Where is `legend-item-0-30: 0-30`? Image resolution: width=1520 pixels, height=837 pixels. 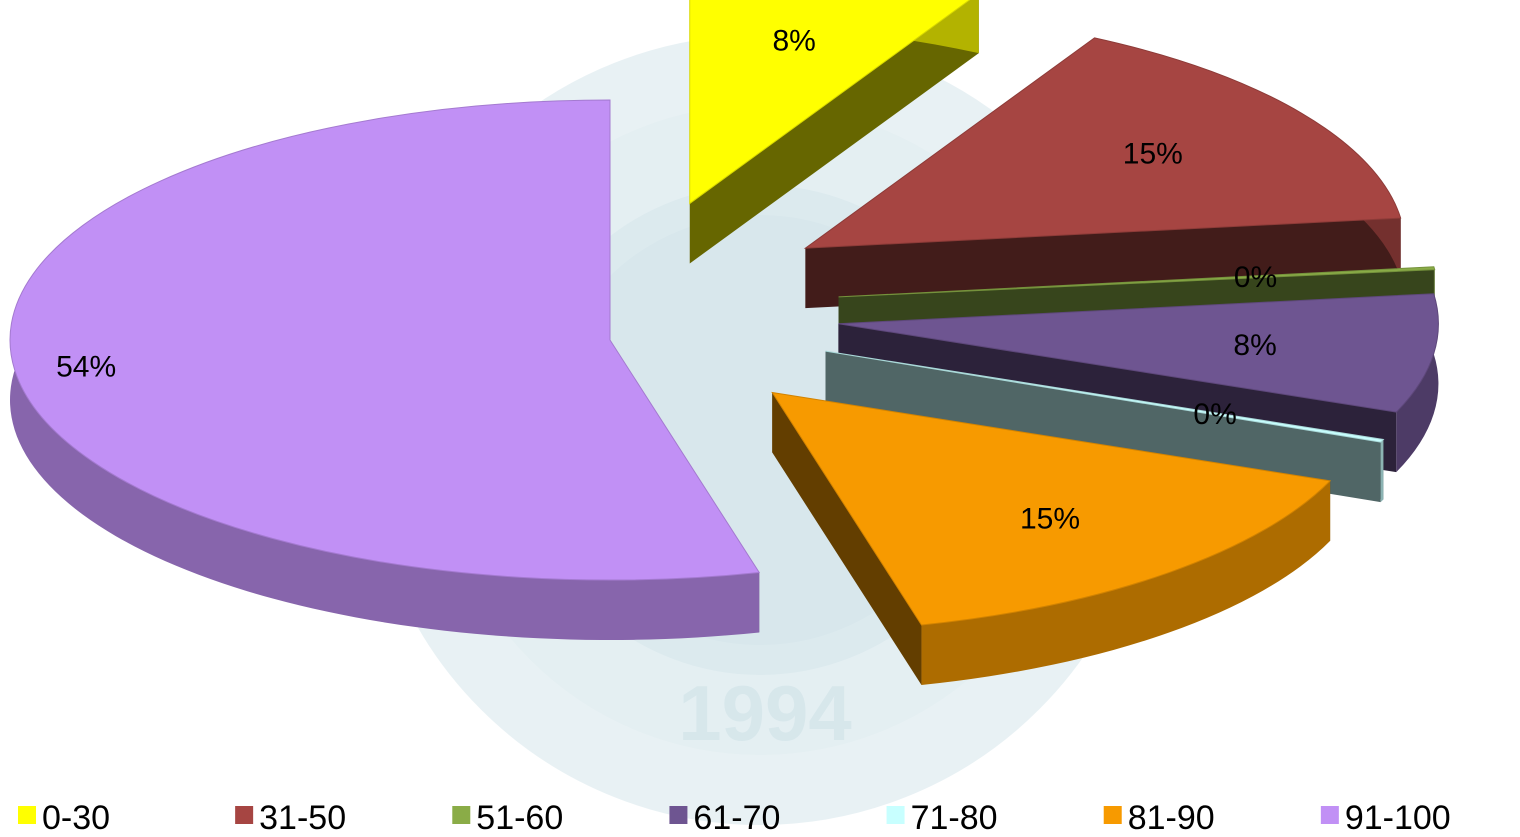
legend-item-0-30: 0-30 is located at coordinates (64, 818).